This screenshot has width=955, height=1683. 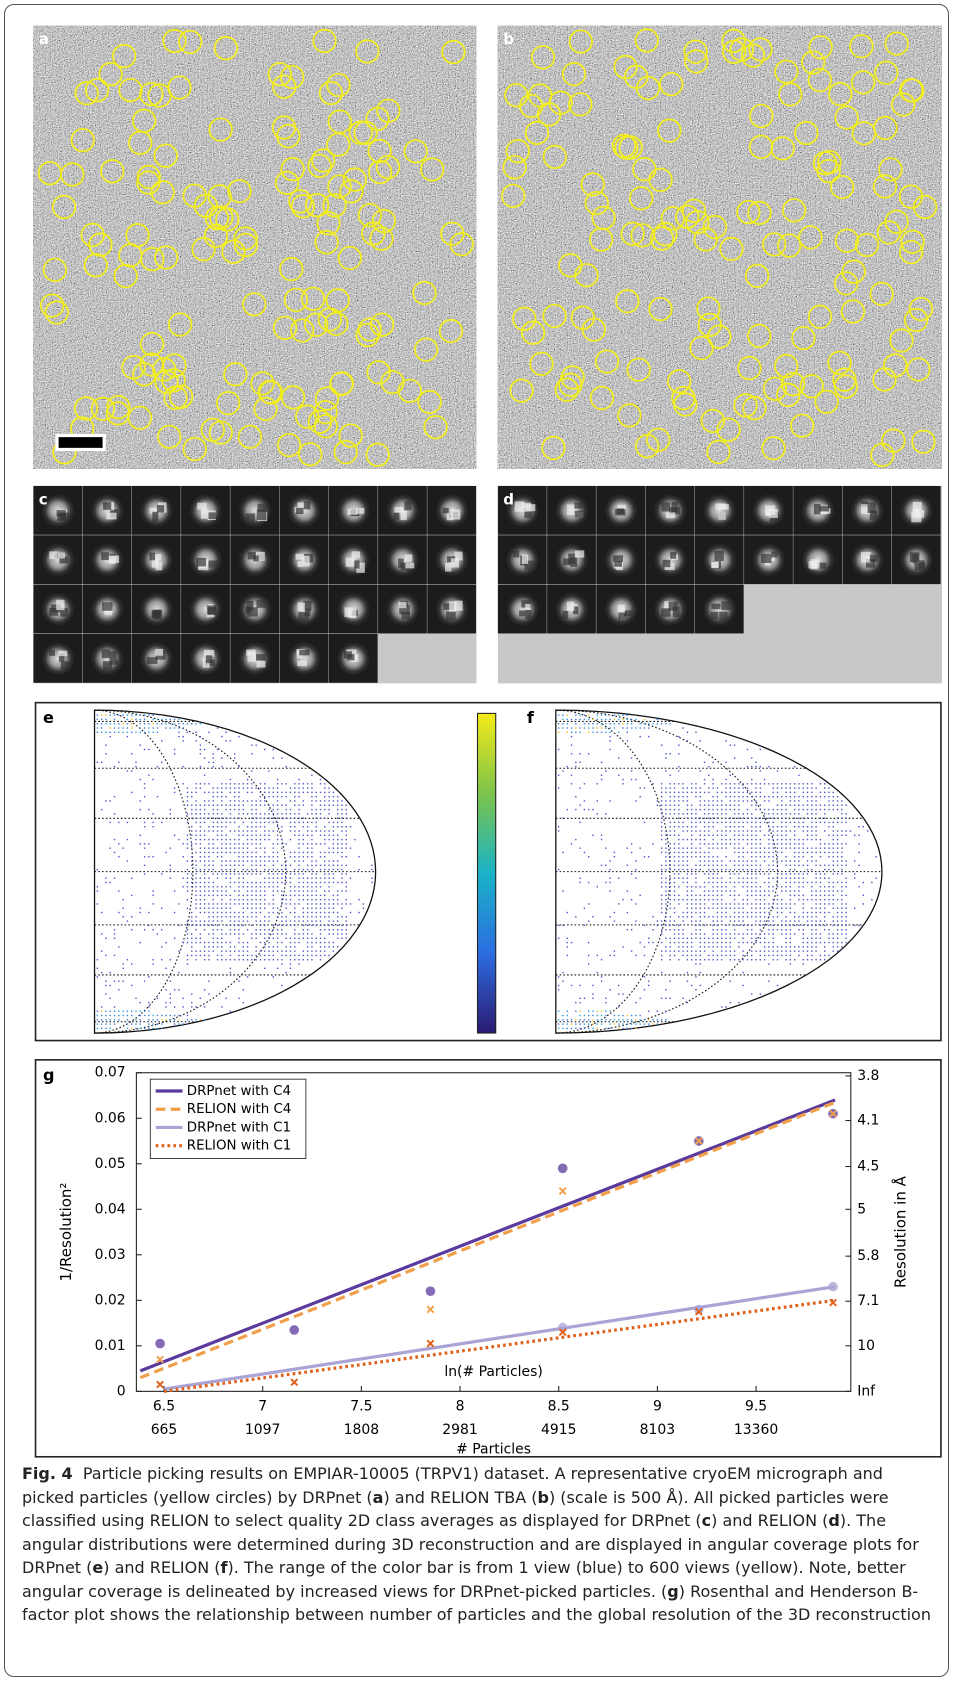 What do you see at coordinates (543, 1497) in the screenshot?
I see `caption-ref: b` at bounding box center [543, 1497].